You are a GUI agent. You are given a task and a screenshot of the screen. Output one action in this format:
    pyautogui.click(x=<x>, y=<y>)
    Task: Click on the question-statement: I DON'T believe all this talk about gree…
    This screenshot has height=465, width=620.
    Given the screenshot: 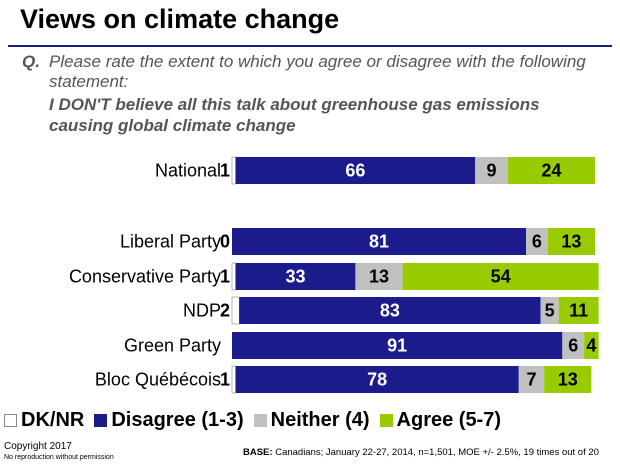 What is the action you would take?
    pyautogui.click(x=294, y=115)
    